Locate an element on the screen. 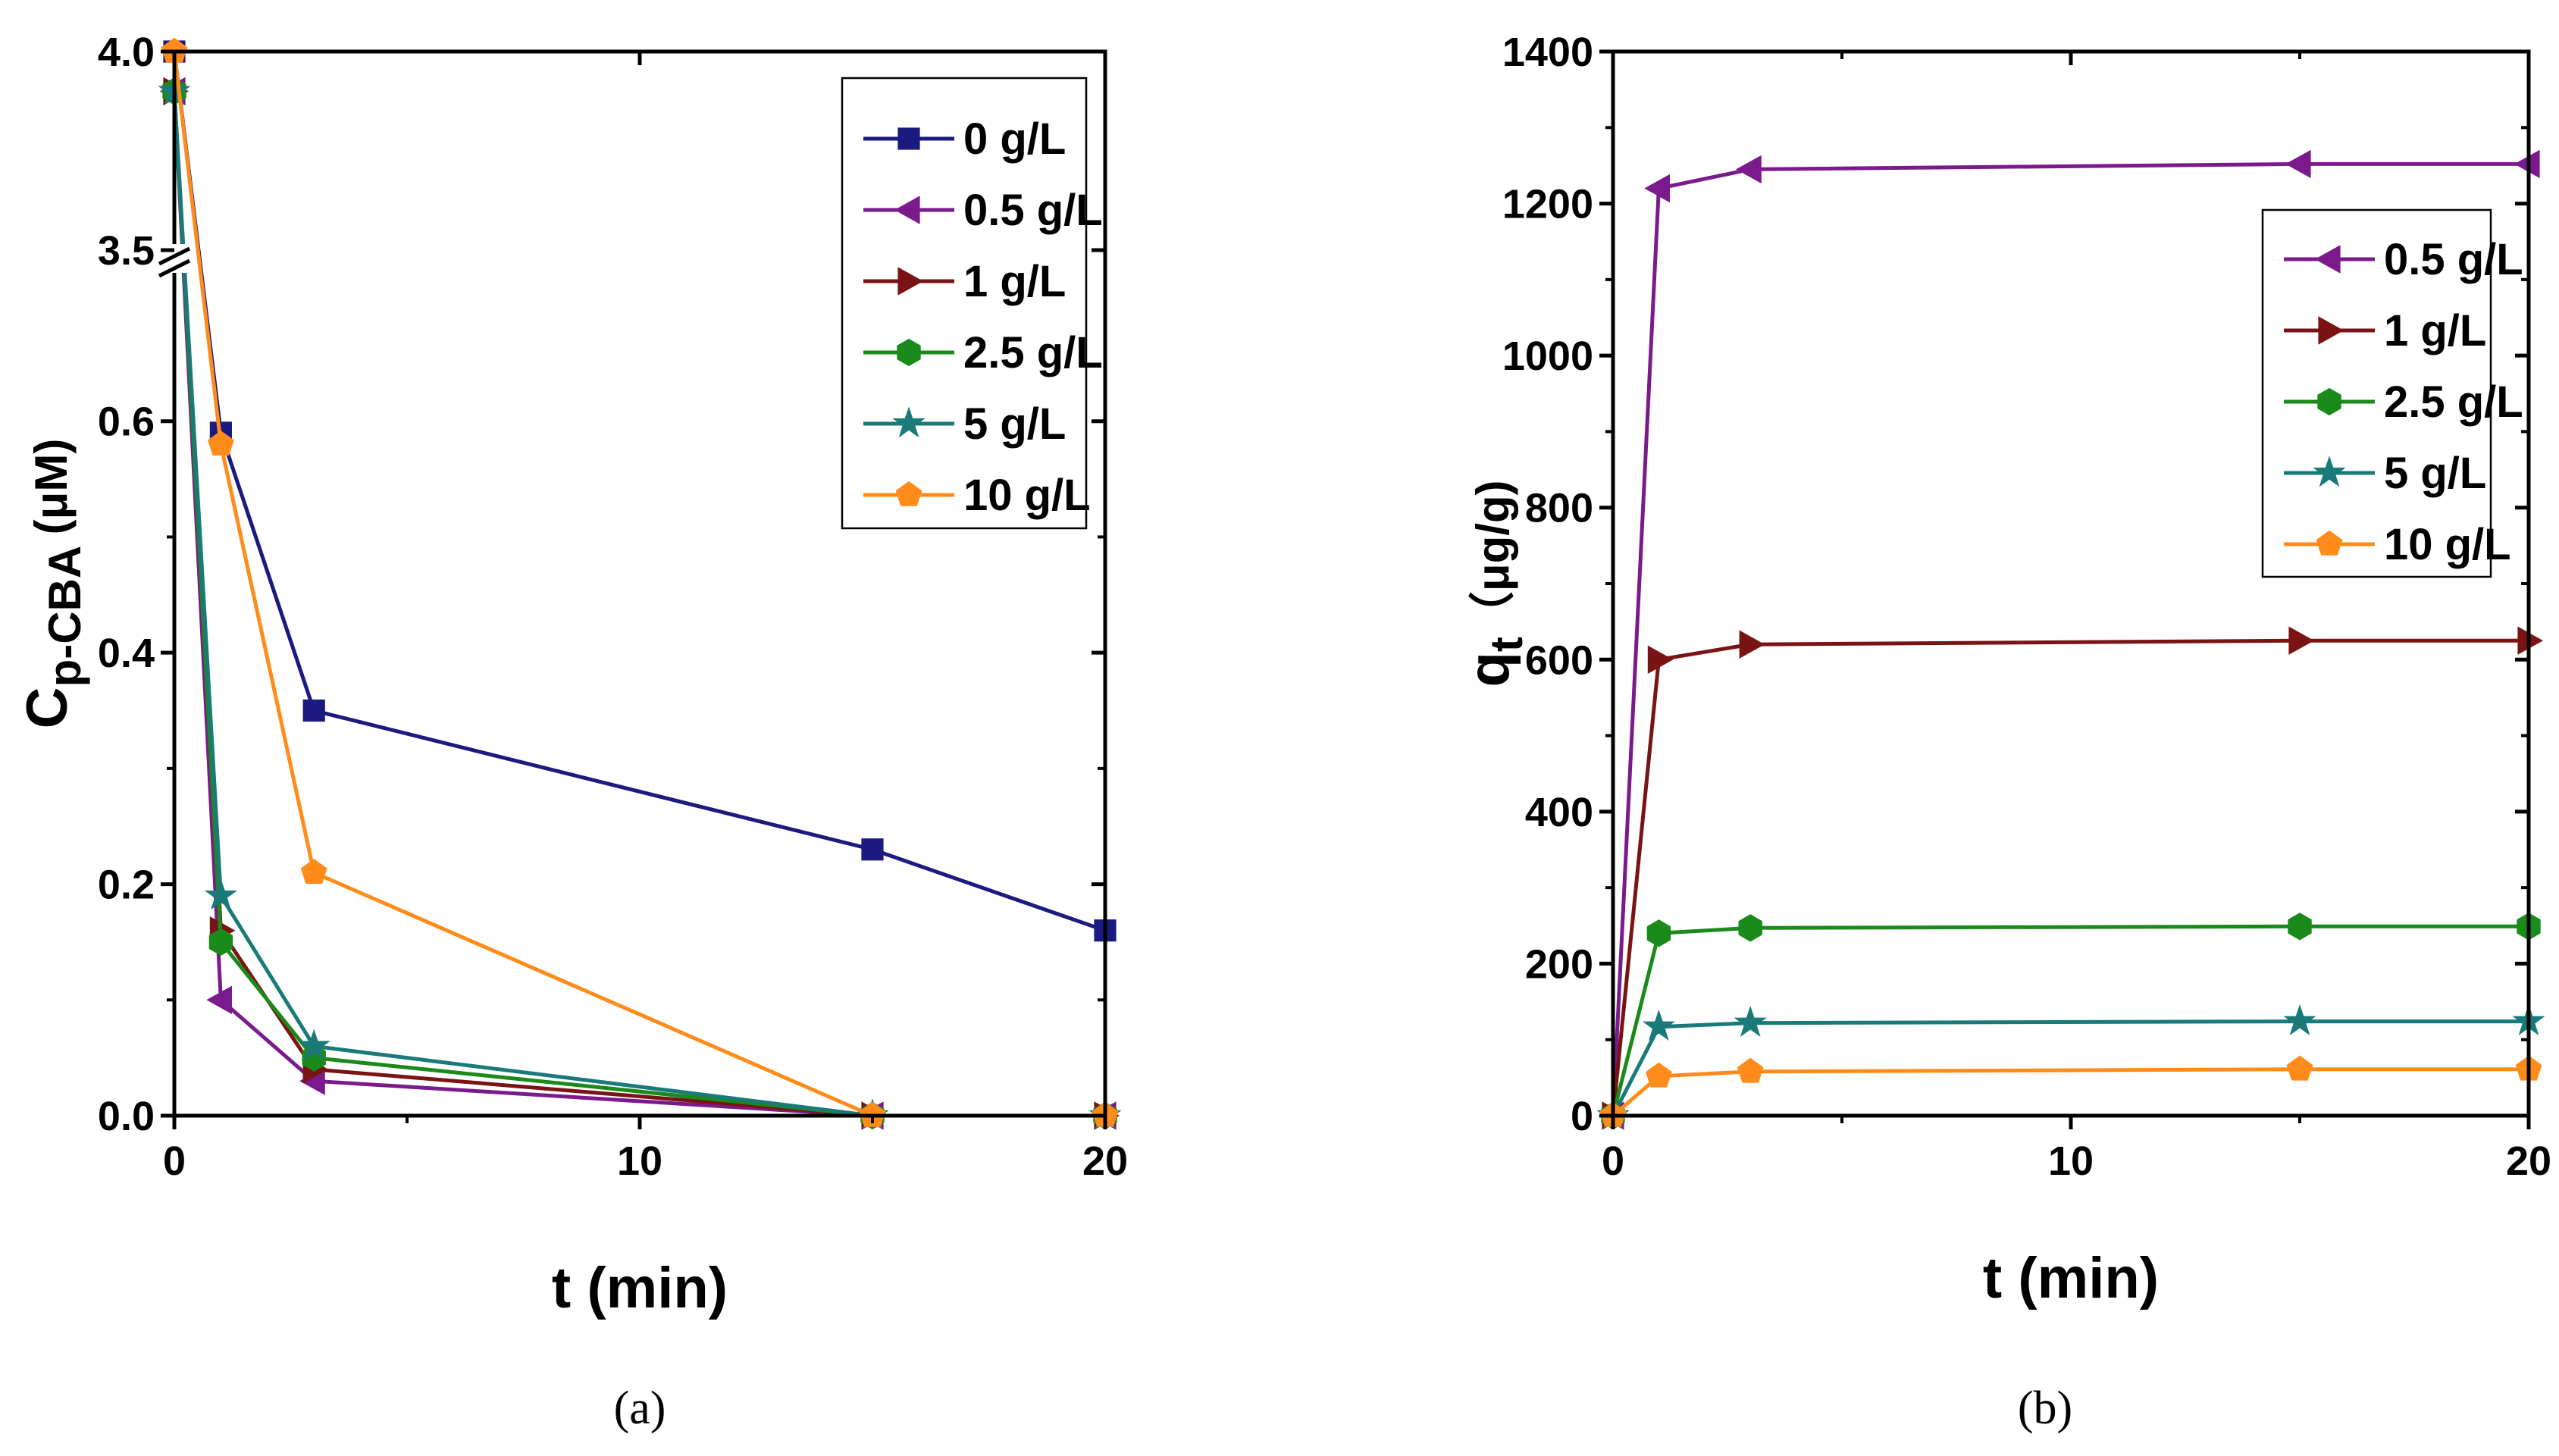  panel-b-legend-label-2: 2.5 g/L is located at coordinates (2454, 402).